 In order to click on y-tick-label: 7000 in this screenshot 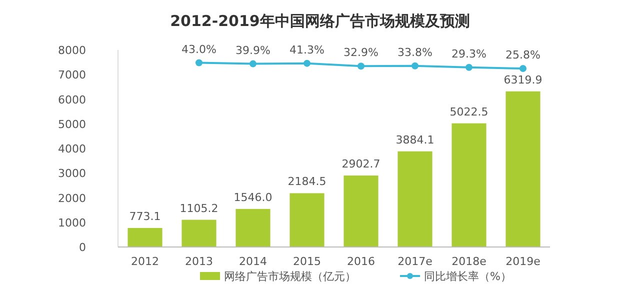, I will do `click(72, 75)`.